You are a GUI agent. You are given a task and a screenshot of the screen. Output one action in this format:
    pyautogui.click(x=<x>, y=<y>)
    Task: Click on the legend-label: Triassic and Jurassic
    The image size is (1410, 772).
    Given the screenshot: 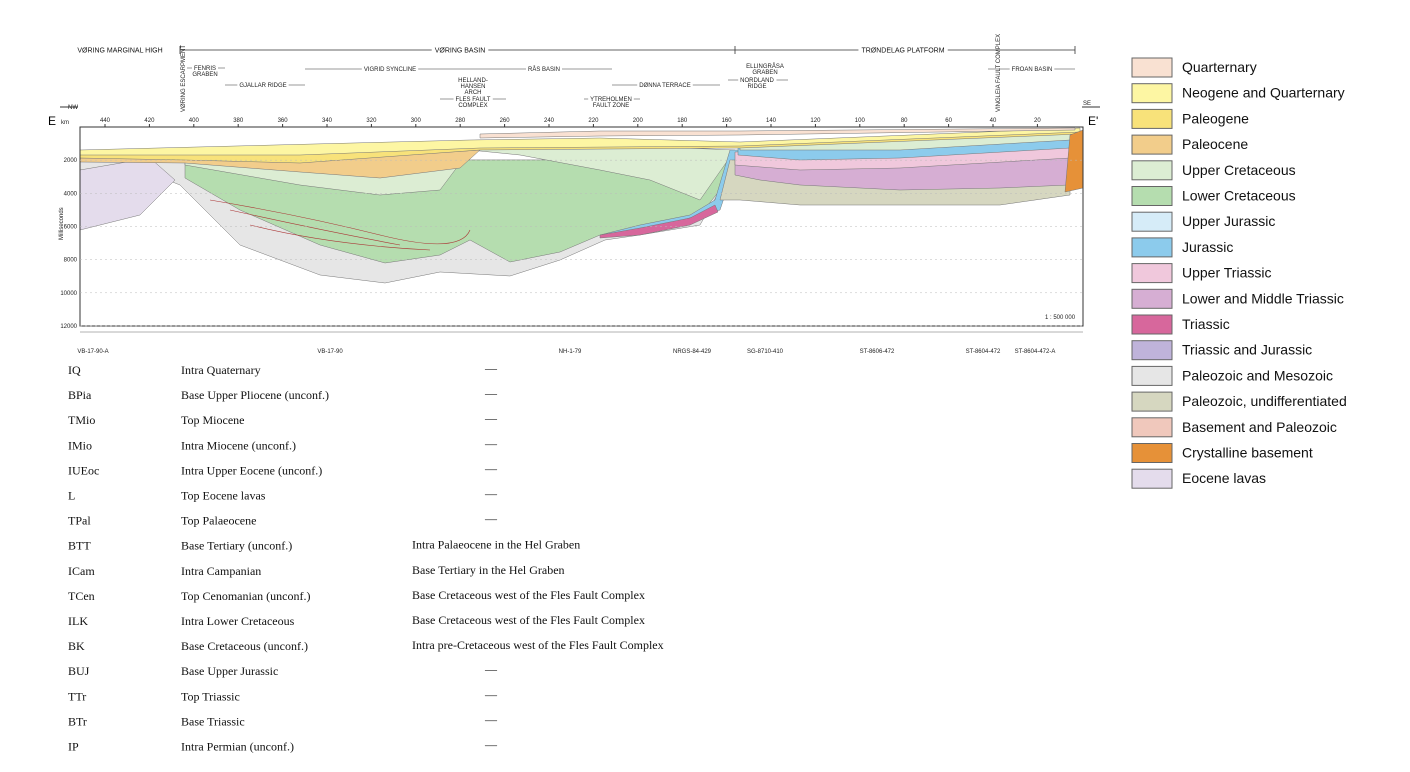 What is the action you would take?
    pyautogui.click(x=1247, y=350)
    